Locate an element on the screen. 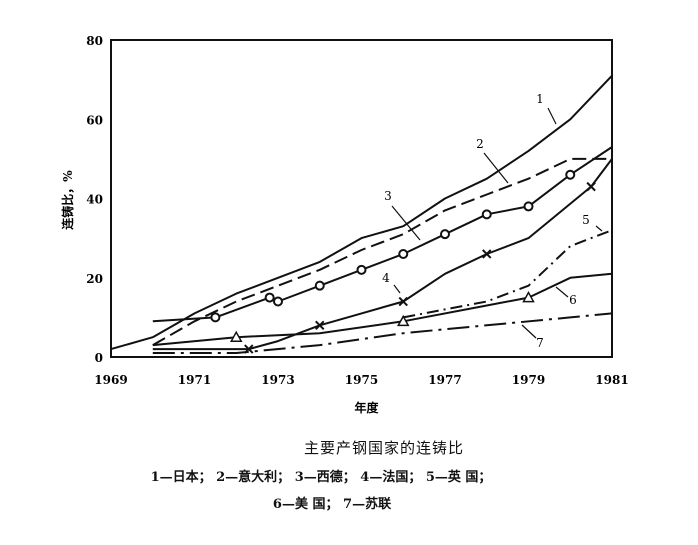 Image resolution: width=698 pixels, height=545 pixels. legend-line-2: 6—美 国； 7—苏联 is located at coordinates (332, 504).